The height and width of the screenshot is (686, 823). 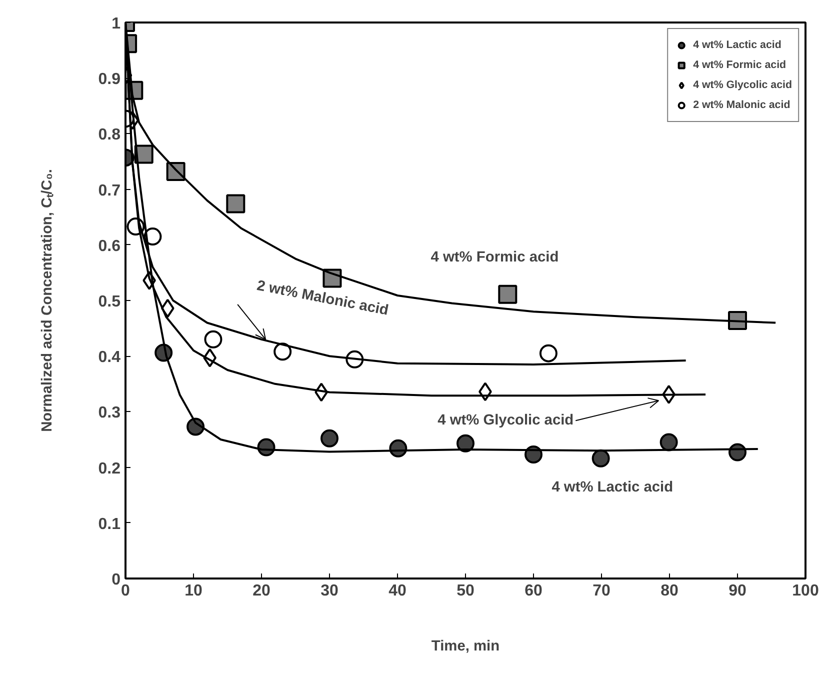 I want to click on y-tick-label: 0.4, so click(x=109, y=357).